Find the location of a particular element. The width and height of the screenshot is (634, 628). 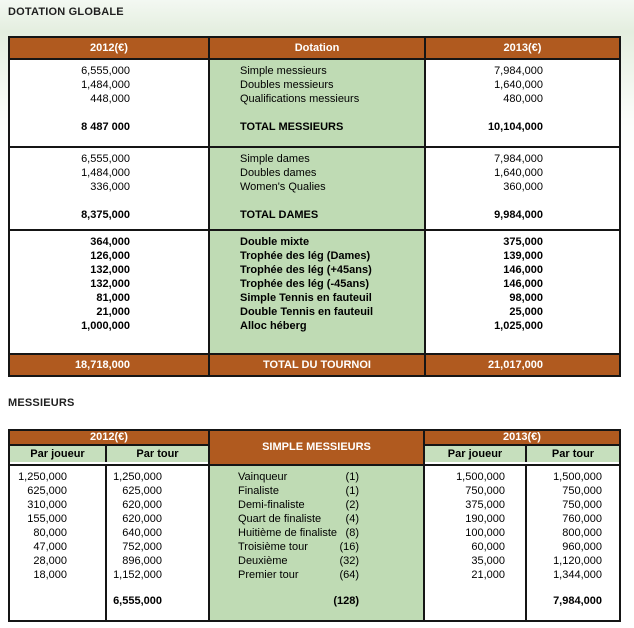

value-cell: 1,344,000 is located at coordinates (577, 575).